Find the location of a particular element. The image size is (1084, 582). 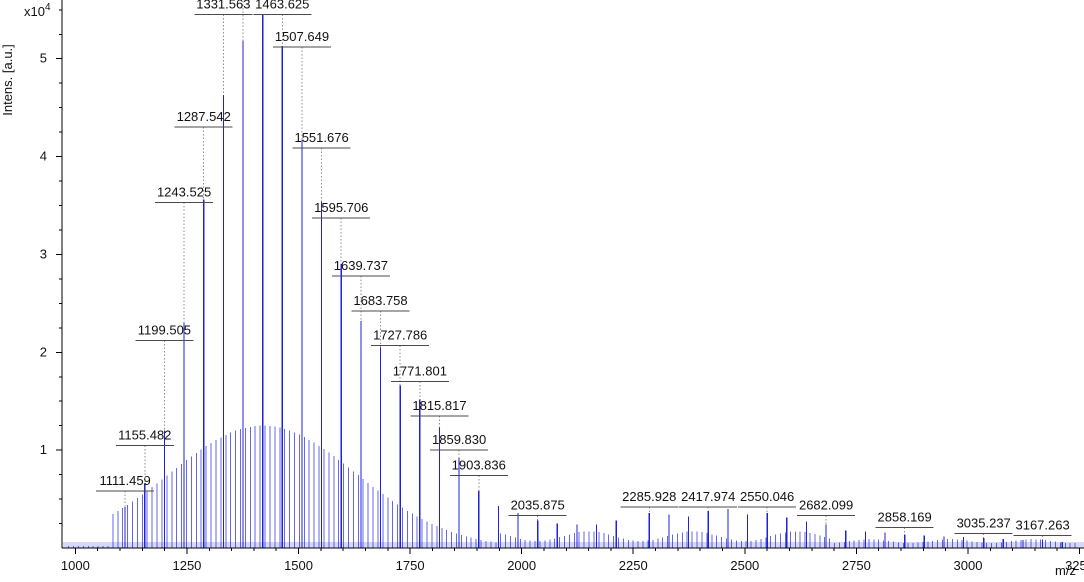

x-tick-label-1500: 1500 is located at coordinates (298, 565).